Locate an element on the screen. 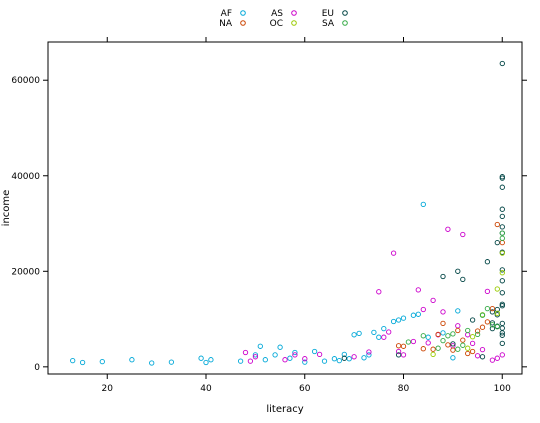 This screenshot has width=540, height=423. legend: AF AS EU NA OC SA is located at coordinates (283, 19).